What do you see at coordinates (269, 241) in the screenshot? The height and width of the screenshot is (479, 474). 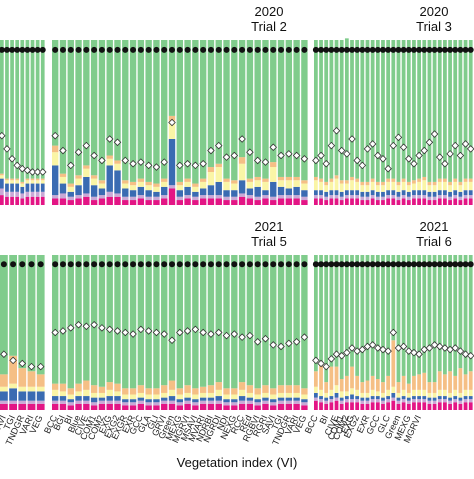 I see `panel-title-trial: Trial 5` at bounding box center [269, 241].